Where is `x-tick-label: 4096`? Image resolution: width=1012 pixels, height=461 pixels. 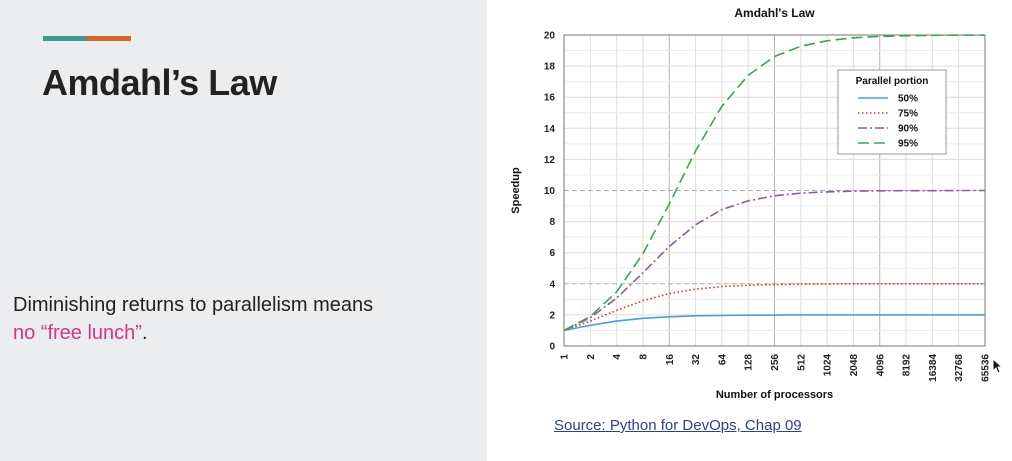 x-tick-label: 4096 is located at coordinates (880, 365).